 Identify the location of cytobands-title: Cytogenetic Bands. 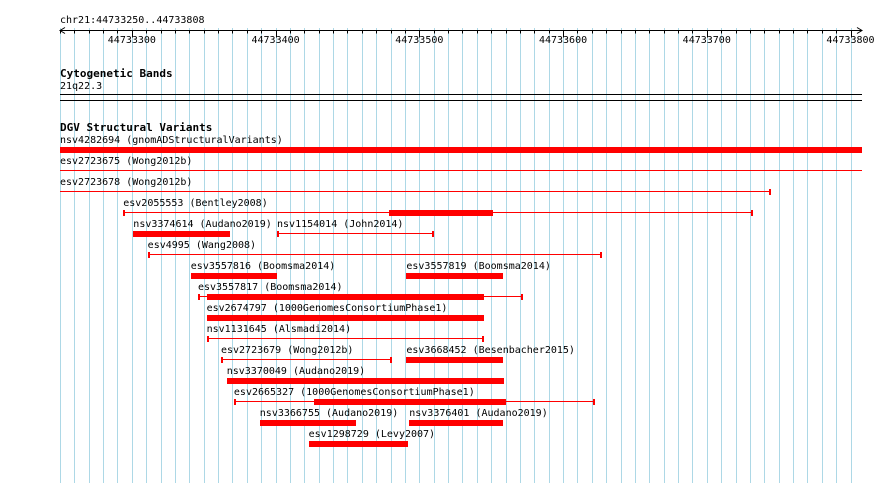
(116, 73).